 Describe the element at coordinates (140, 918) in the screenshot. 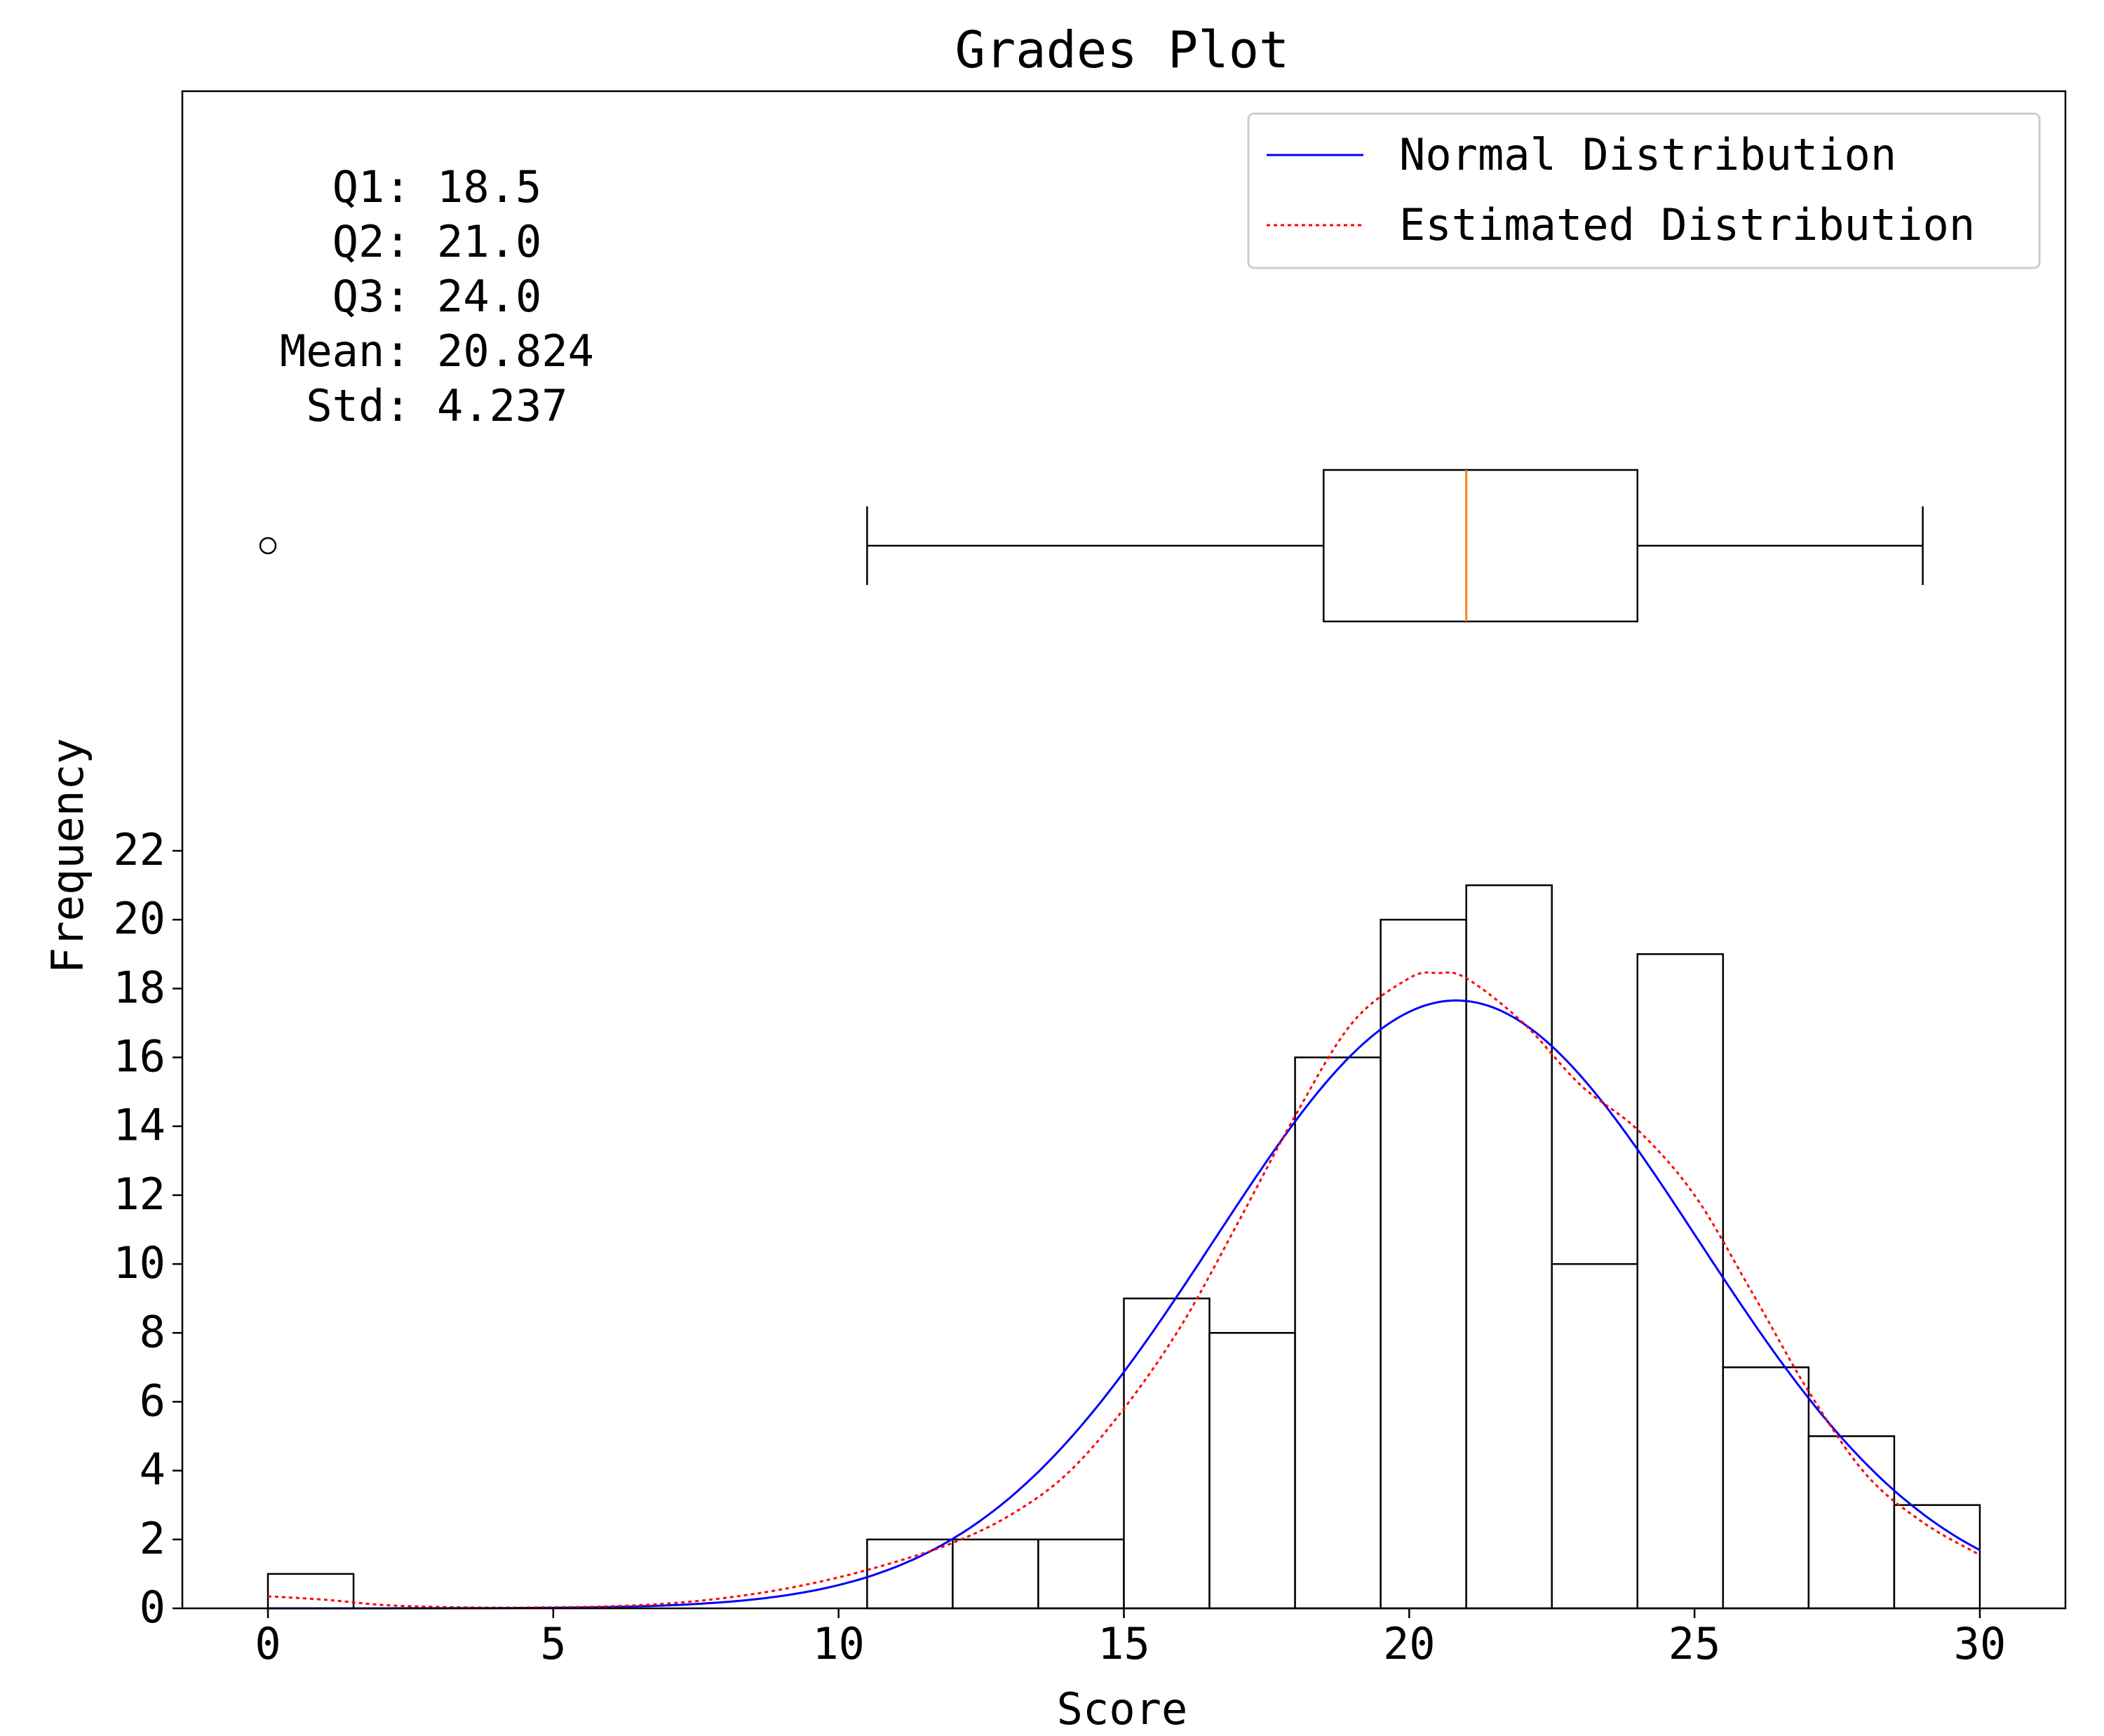

I see `y-tick-label: 20` at that location.